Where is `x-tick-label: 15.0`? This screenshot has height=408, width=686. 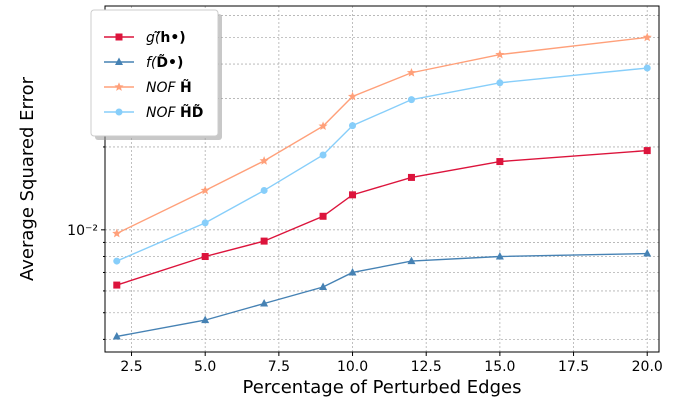 x-tick-label: 15.0 is located at coordinates (499, 367).